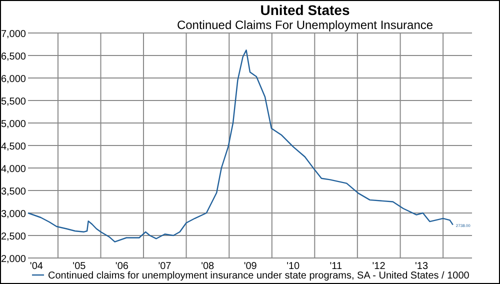 This screenshot has width=500, height=284. What do you see at coordinates (13, 192) in the screenshot?
I see `y-tick-label: 3,500` at bounding box center [13, 192].